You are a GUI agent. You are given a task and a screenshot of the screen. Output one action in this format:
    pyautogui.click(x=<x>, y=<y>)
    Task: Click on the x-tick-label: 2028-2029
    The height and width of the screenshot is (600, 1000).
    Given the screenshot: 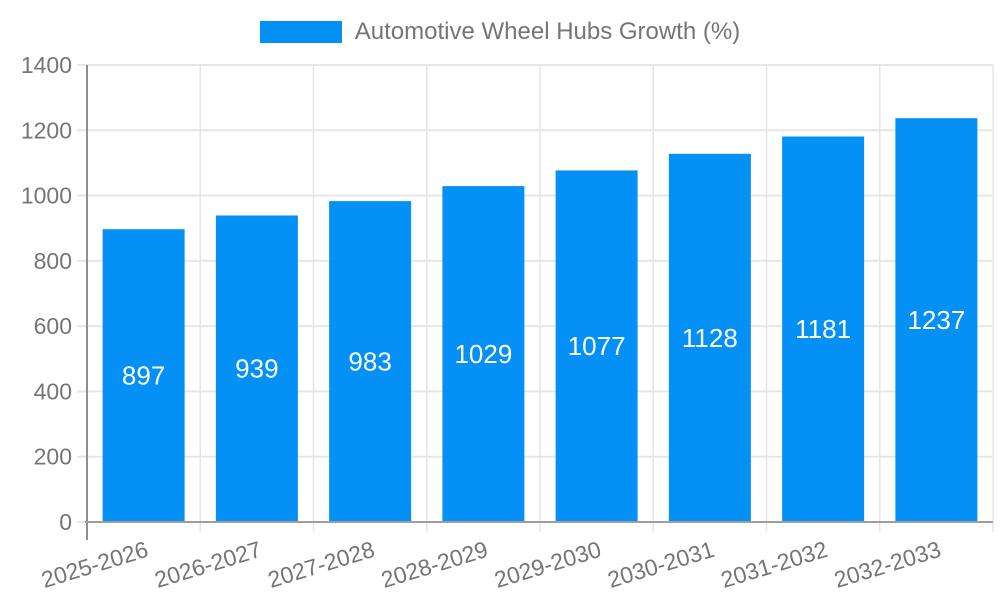 What is the action you would take?
    pyautogui.click(x=434, y=564)
    